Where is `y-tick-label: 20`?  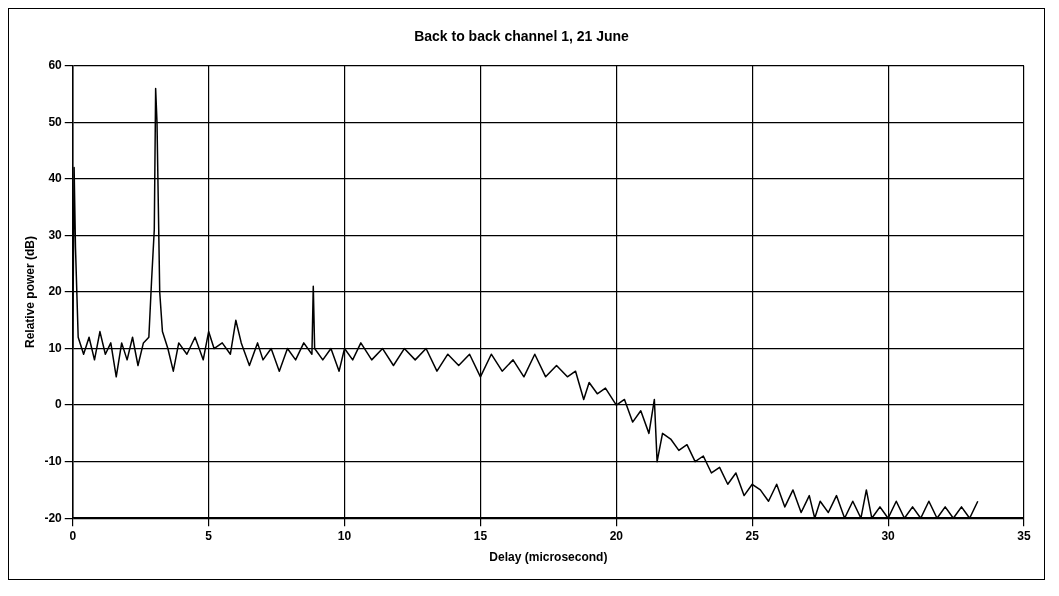
y-tick-label: 20 is located at coordinates (55, 291).